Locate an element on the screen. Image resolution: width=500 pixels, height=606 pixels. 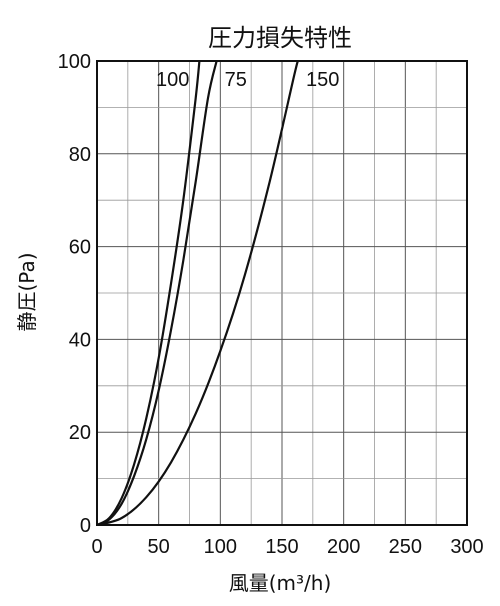
series-label-150: 150 is located at coordinates (322, 80).